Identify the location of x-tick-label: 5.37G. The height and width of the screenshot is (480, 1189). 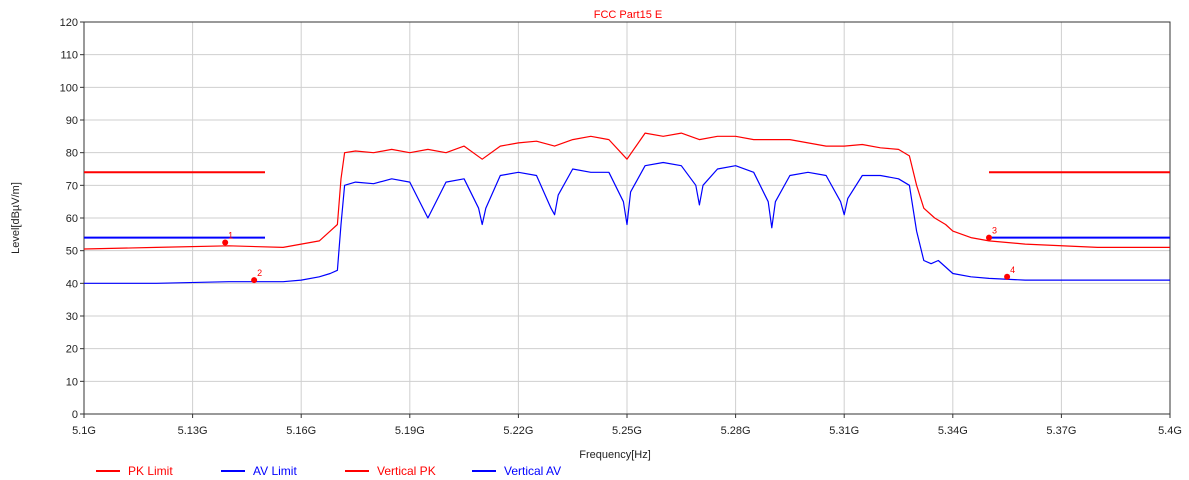
(1061, 431).